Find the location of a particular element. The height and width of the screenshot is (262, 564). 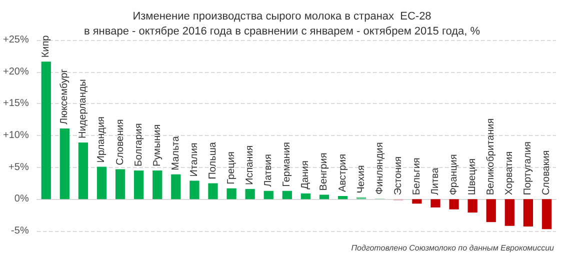

x-tick-label: Эстония is located at coordinates (398, 176).